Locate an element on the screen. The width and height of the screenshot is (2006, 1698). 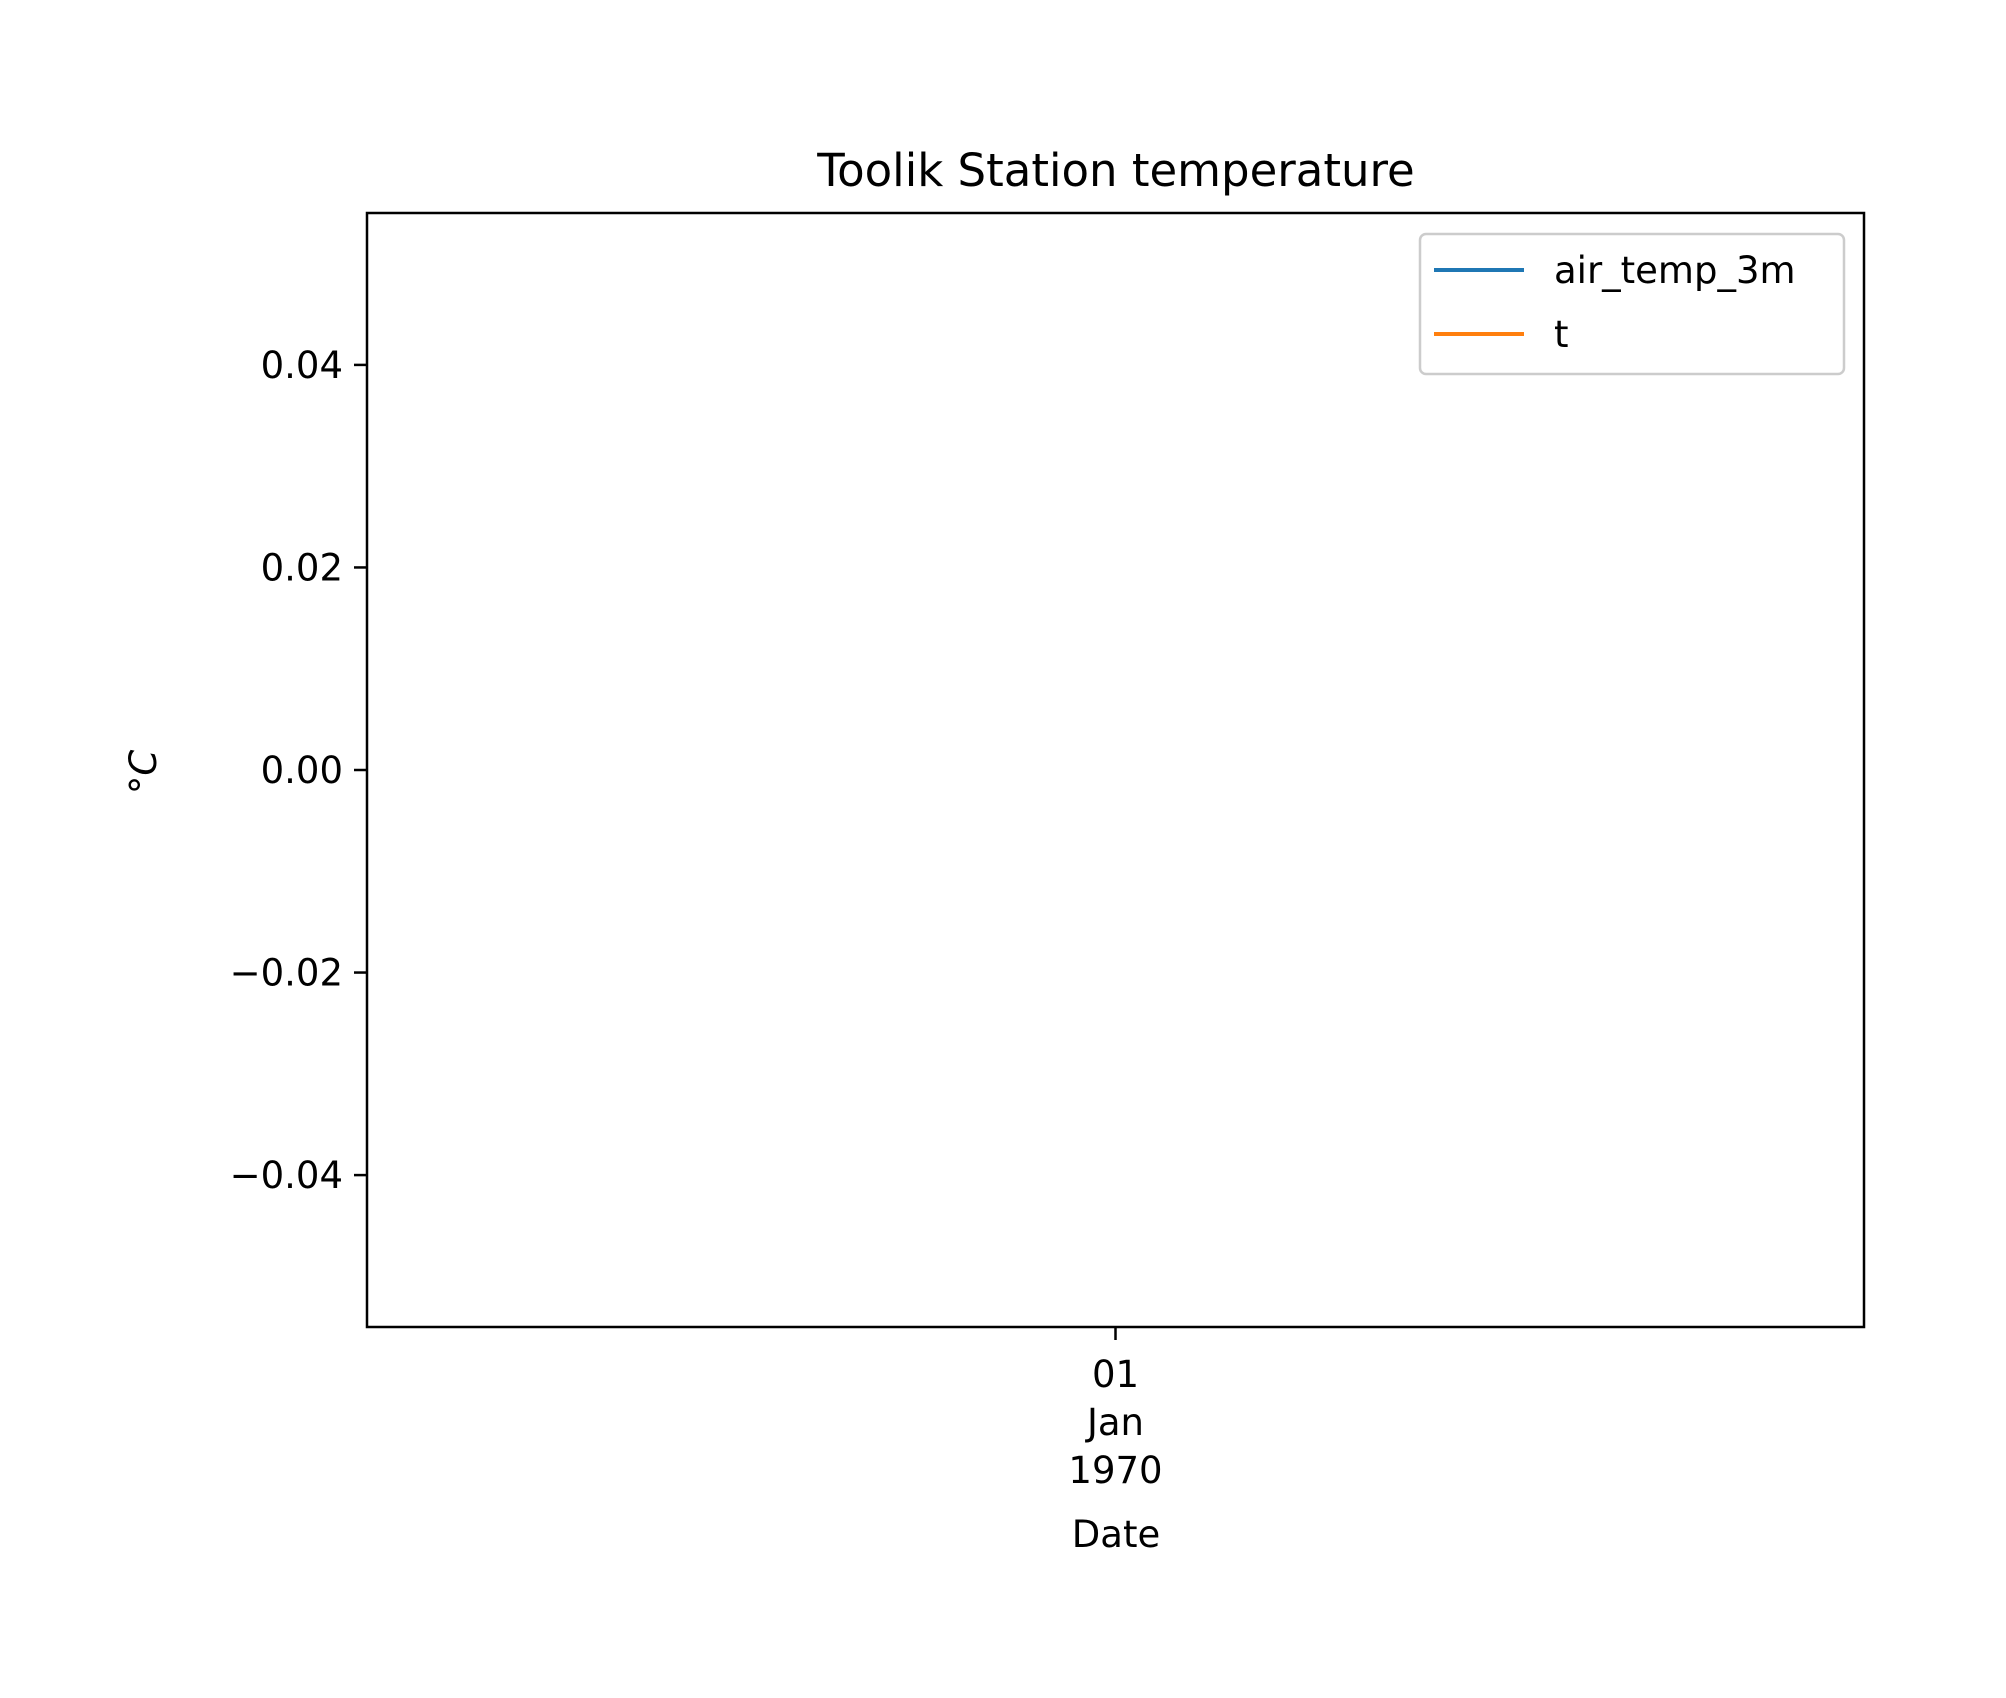
y-axis-label: °C is located at coordinates (143, 772).